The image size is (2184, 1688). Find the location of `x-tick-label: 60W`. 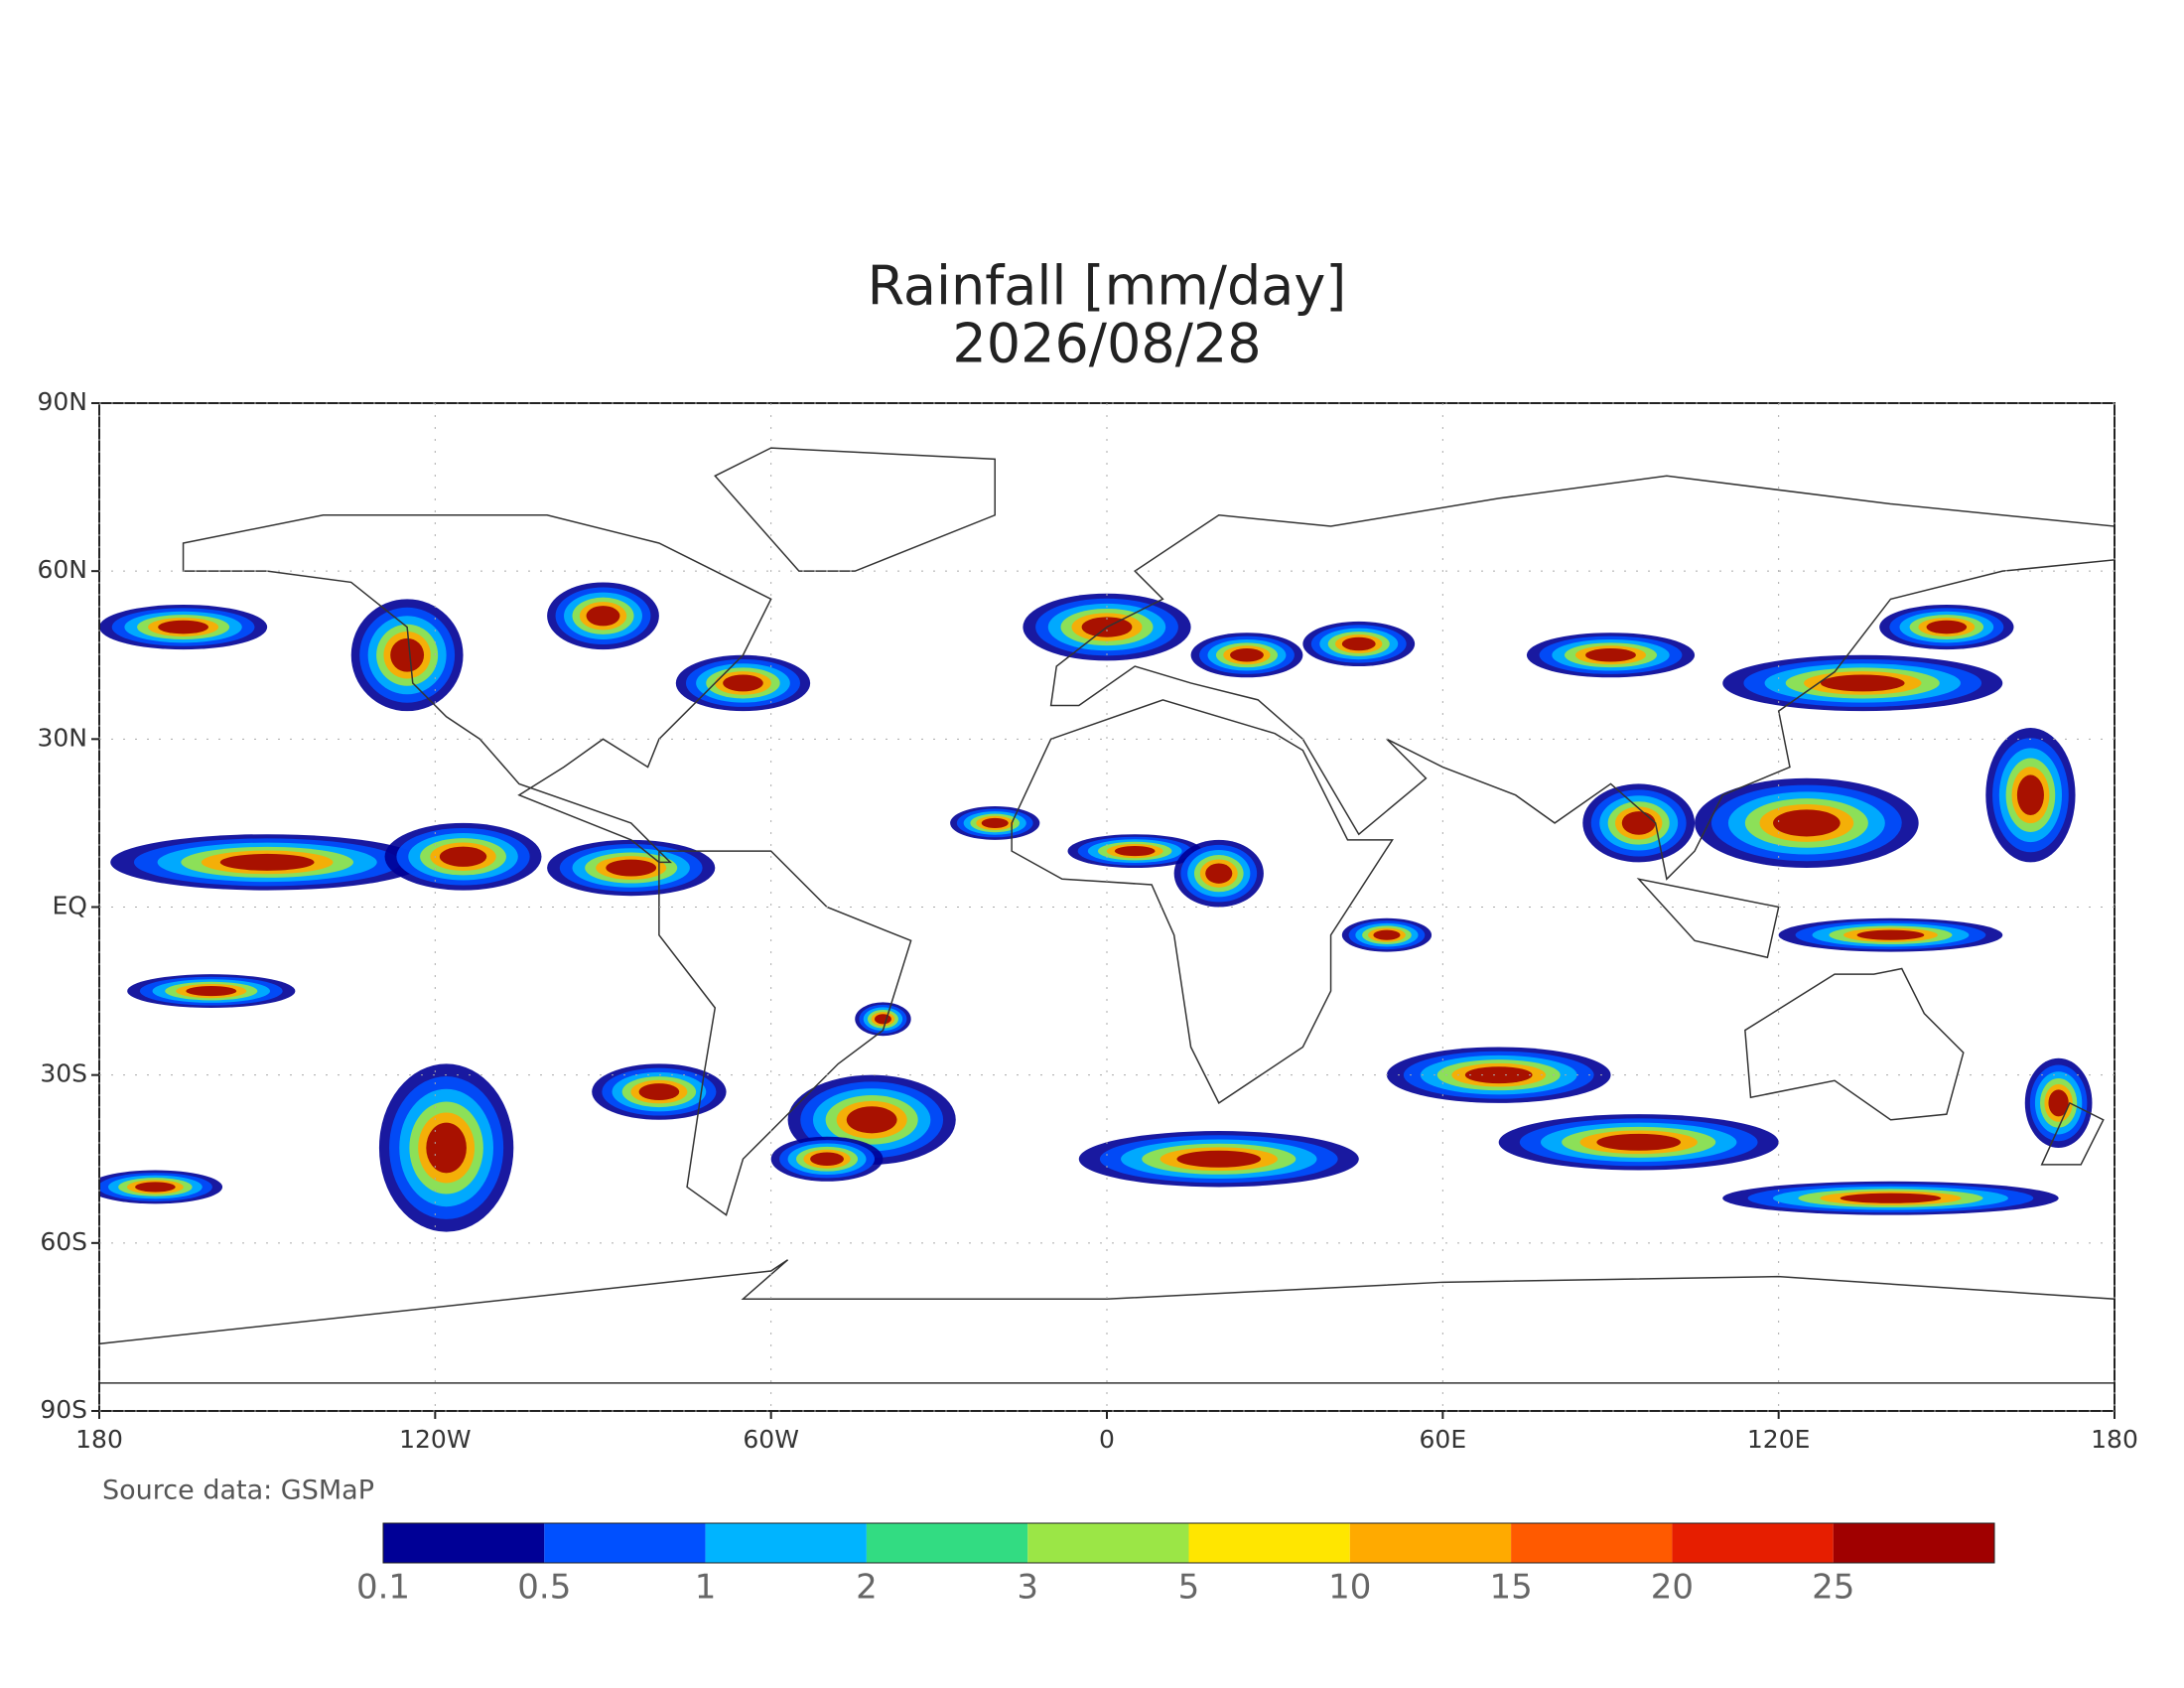

x-tick-label: 60W is located at coordinates (771, 1439).